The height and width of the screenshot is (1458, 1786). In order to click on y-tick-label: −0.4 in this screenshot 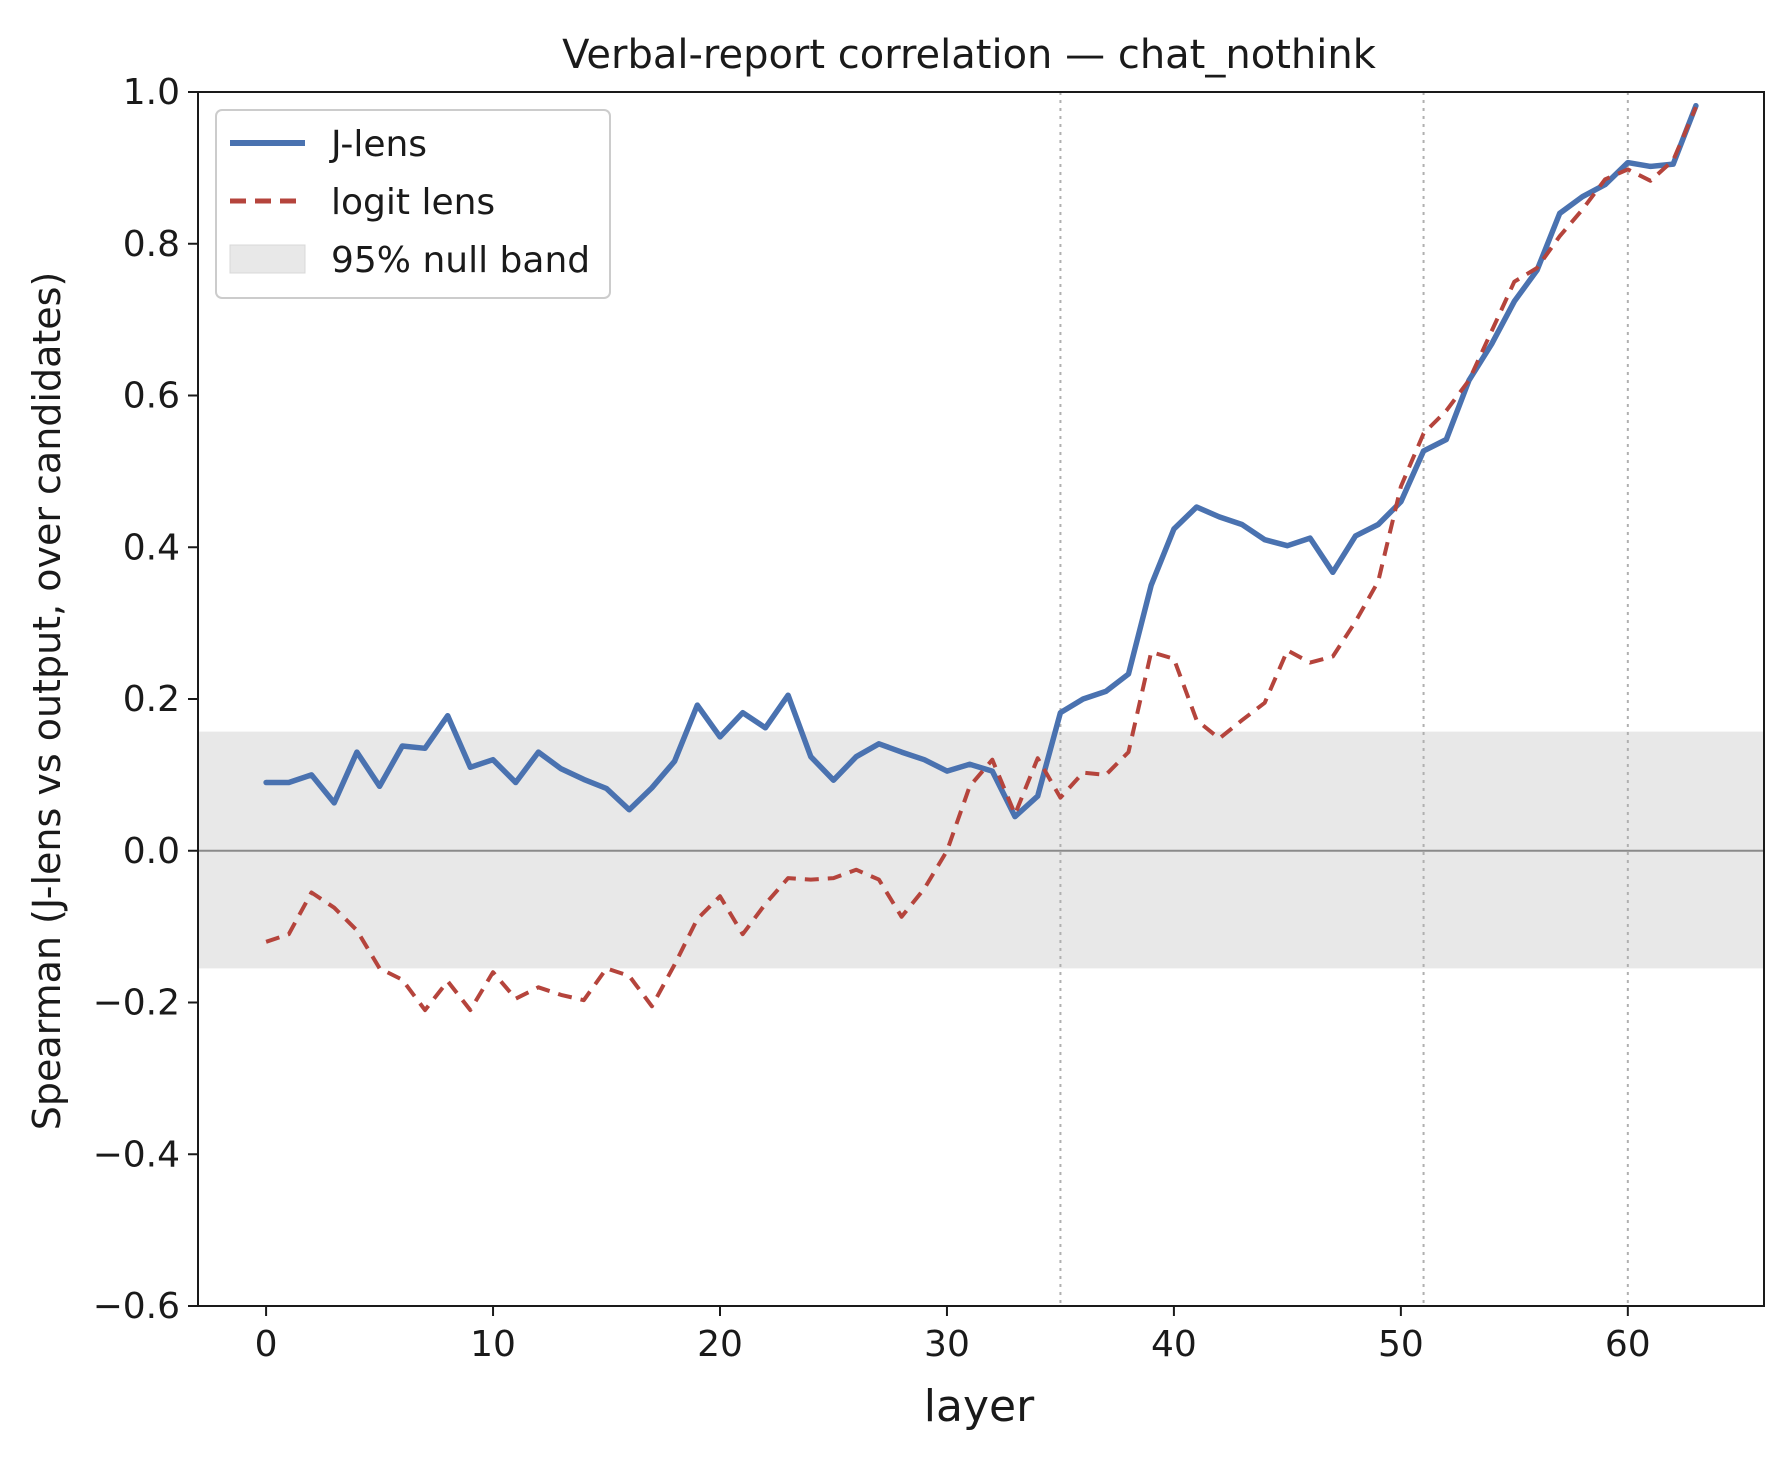, I will do `click(136, 1154)`.